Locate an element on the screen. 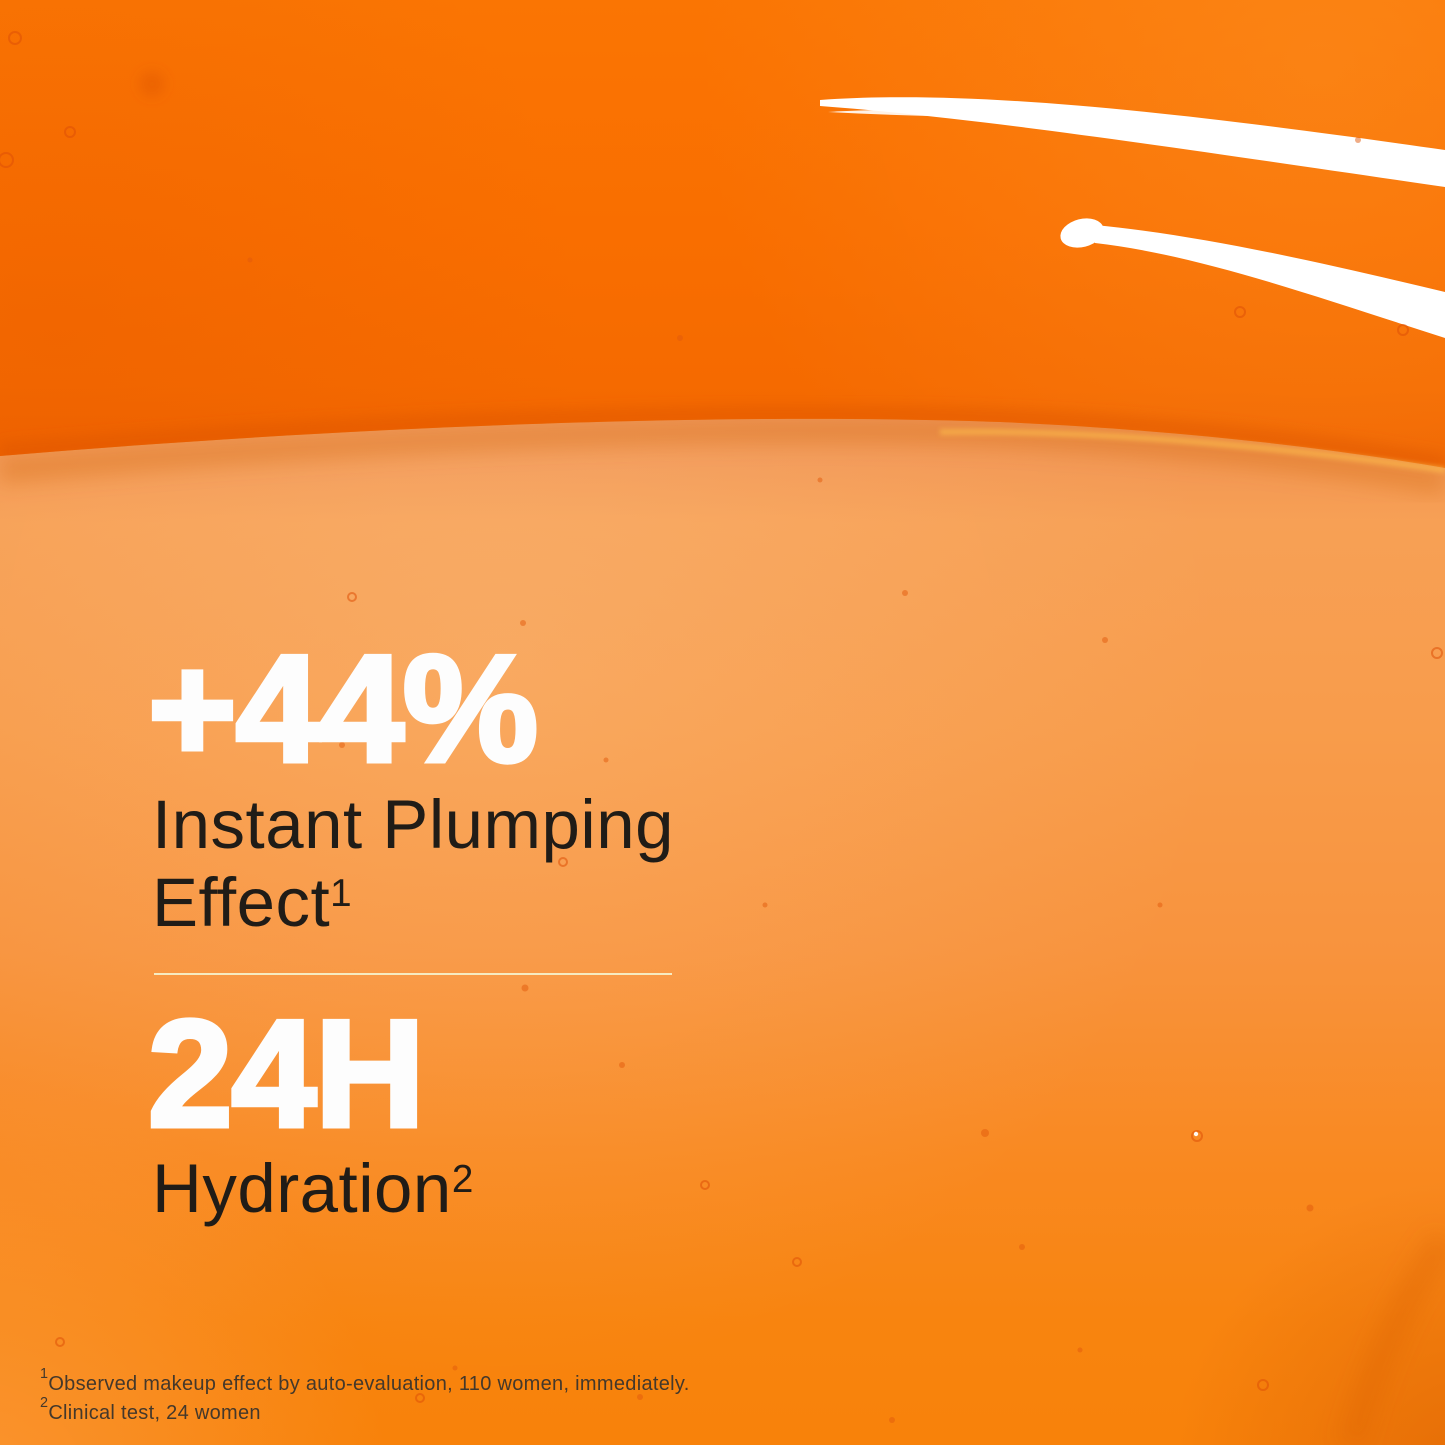 This screenshot has width=1445, height=1445. hydration-footnote-marker: 2 is located at coordinates (462, 1179).